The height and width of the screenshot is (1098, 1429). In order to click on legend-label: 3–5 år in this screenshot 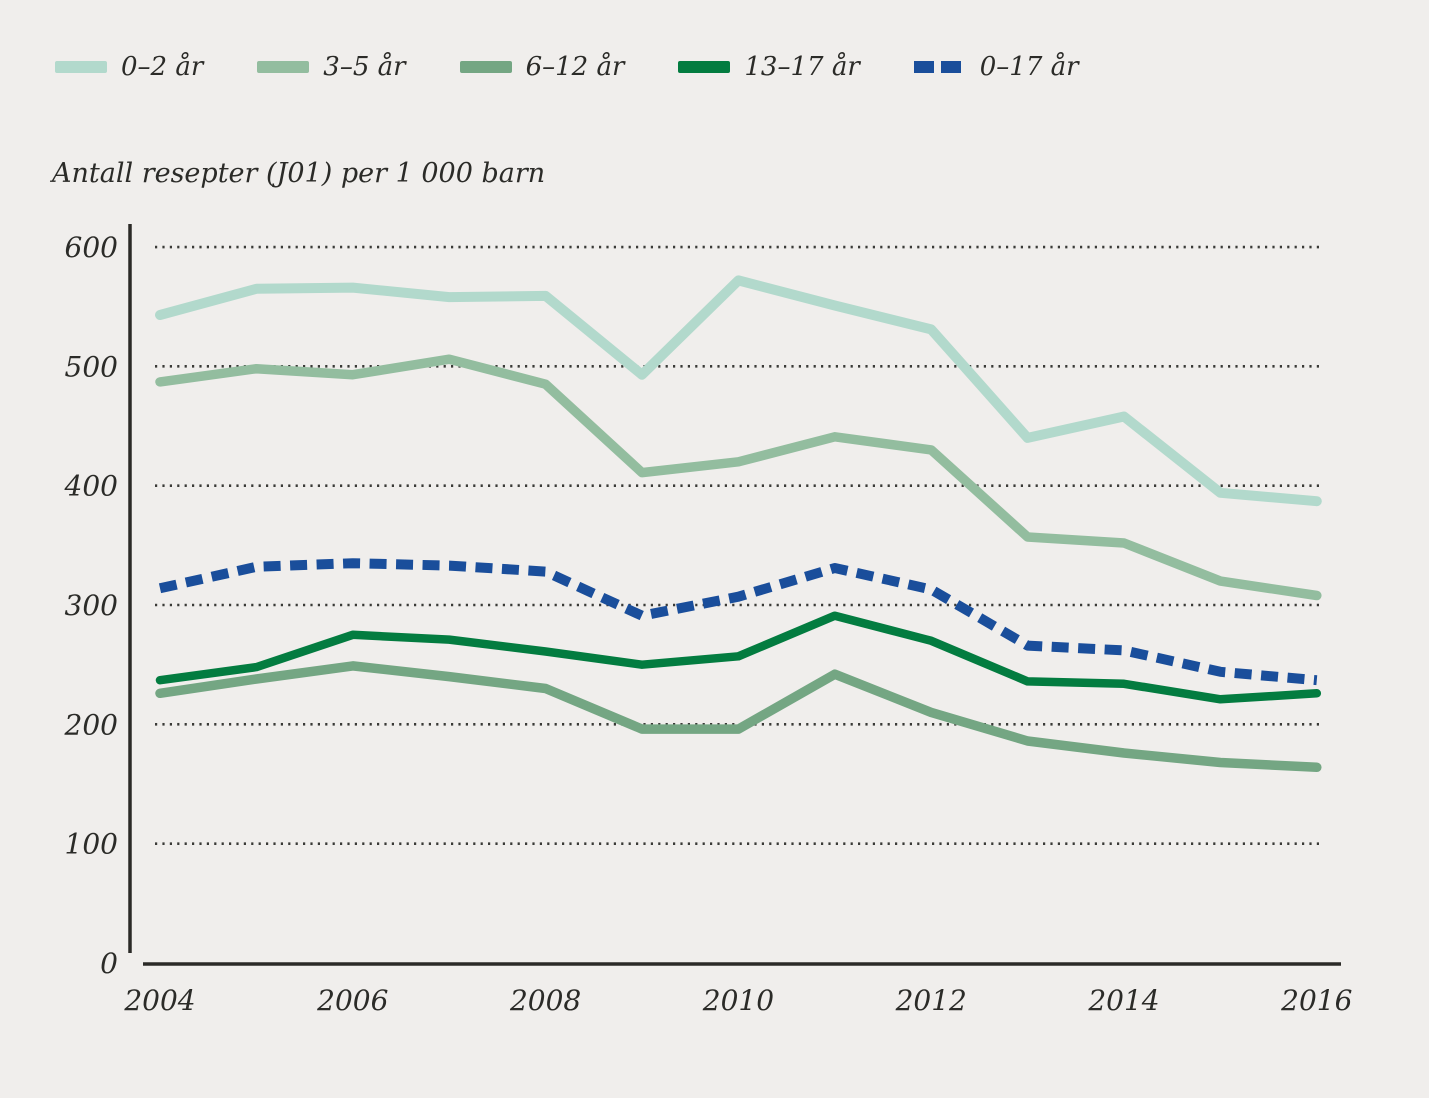, I will do `click(364, 67)`.